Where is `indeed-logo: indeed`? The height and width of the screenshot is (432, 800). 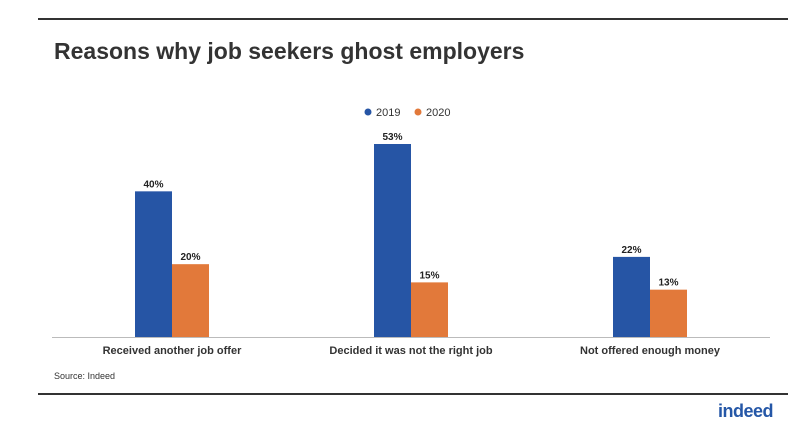 indeed-logo: indeed is located at coordinates (746, 411).